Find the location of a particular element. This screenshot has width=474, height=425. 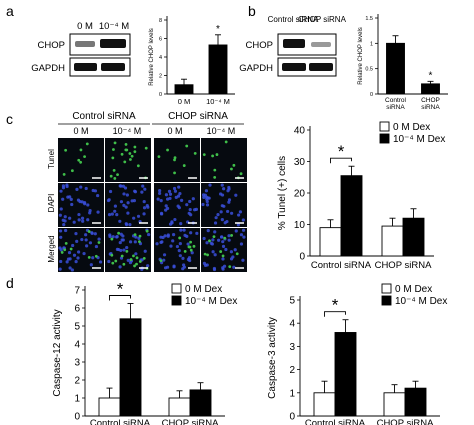

blot-b-gapdh-membrane is located at coordinates (307, 67).